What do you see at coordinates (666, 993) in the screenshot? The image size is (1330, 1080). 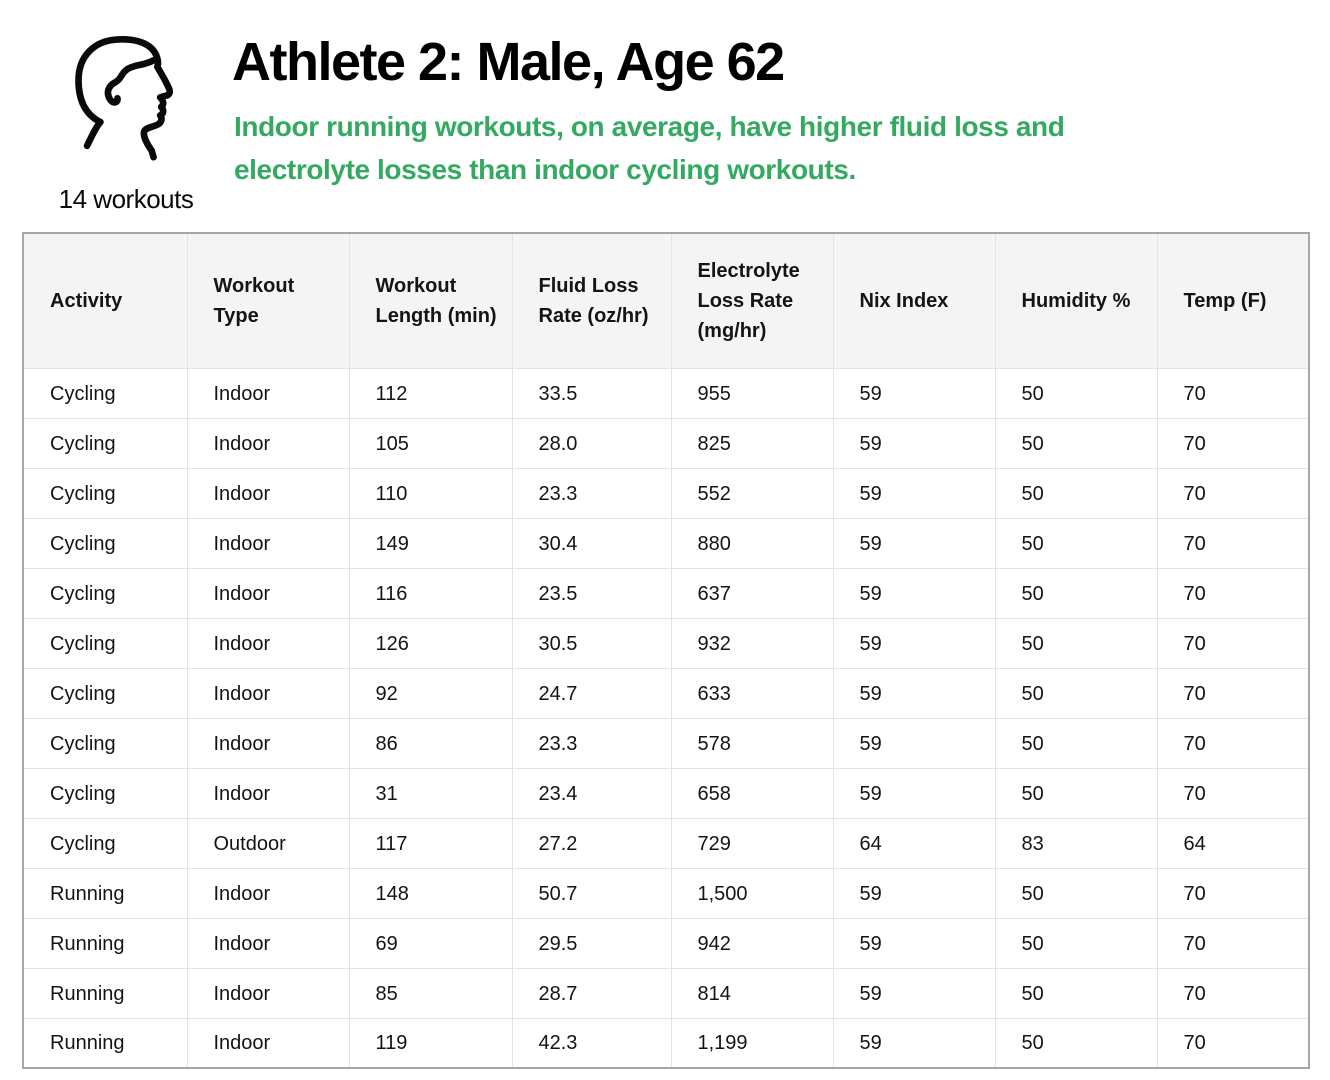 I see `table-row: Running Indoor 85 28.7 814 59 50 70` at bounding box center [666, 993].